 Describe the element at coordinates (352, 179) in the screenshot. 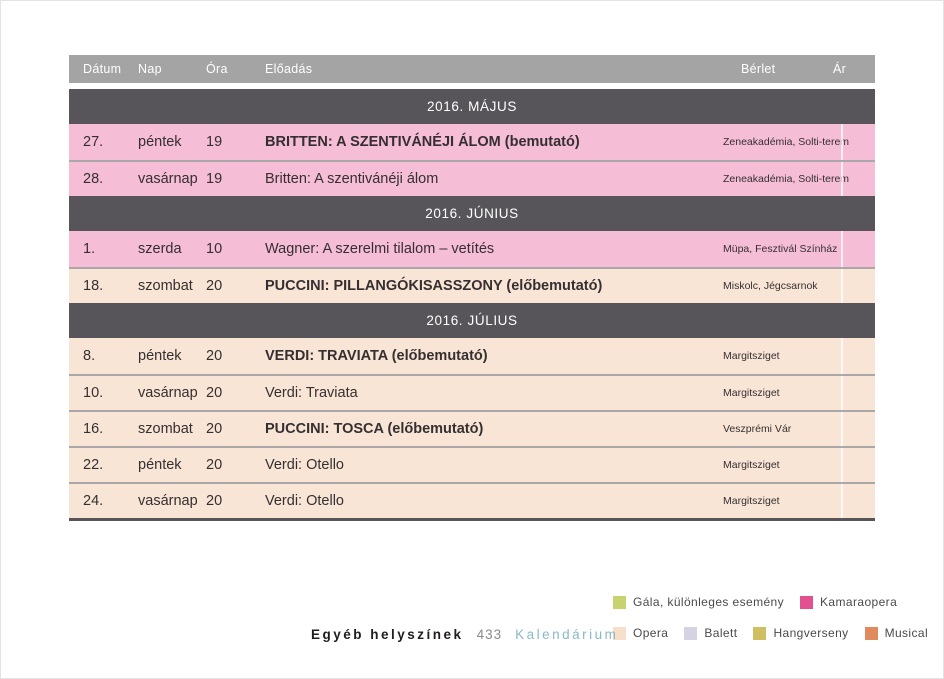

I see `performance-cell: Britten: A szentivánéji álom` at that location.